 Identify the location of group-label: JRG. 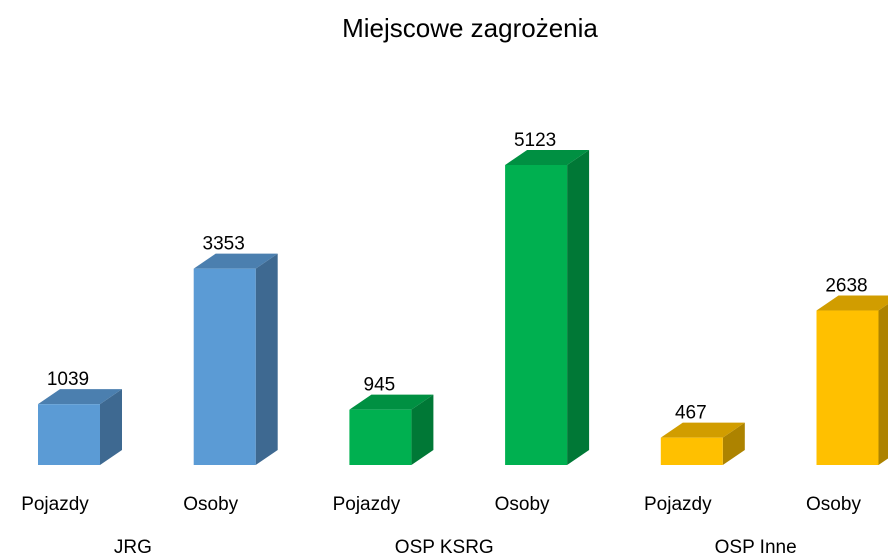
(133, 547).